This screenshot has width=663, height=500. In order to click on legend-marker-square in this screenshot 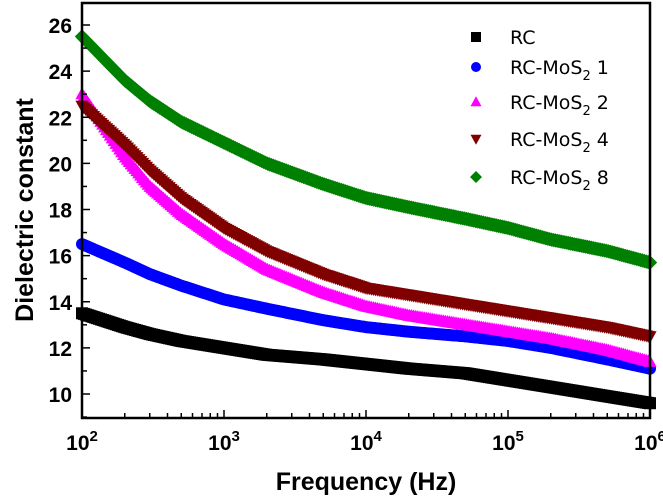, I will do `click(476, 37)`.